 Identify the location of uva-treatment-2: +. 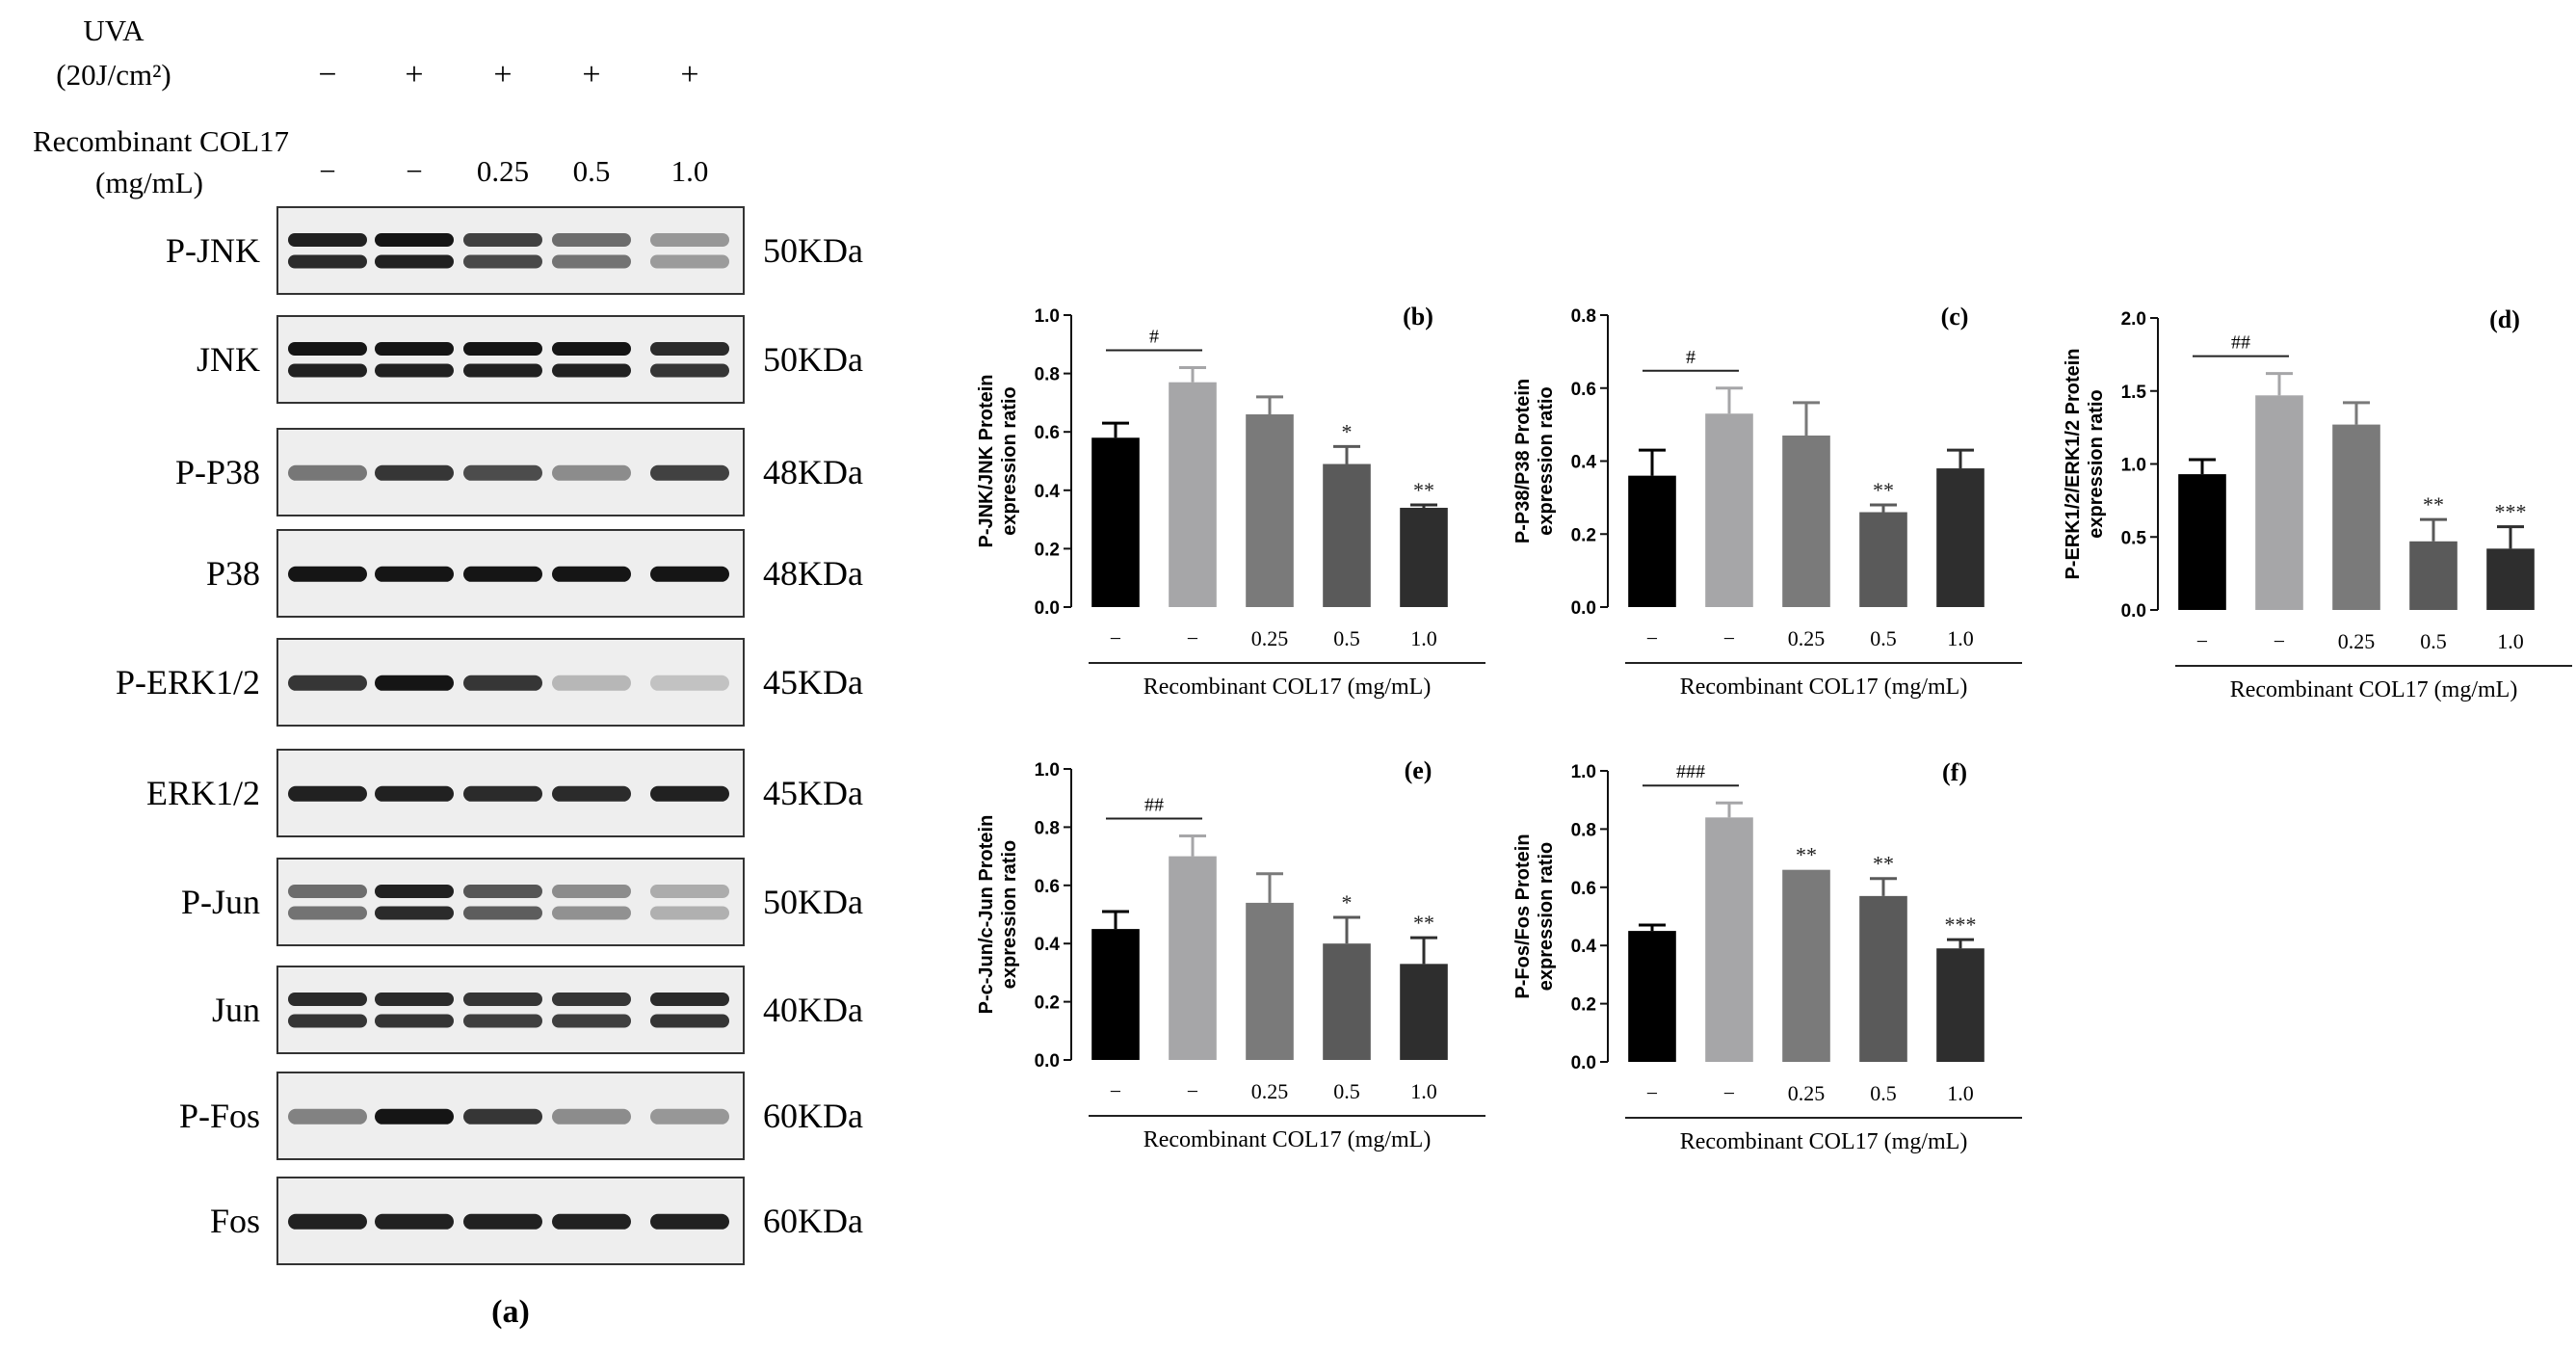
(414, 75).